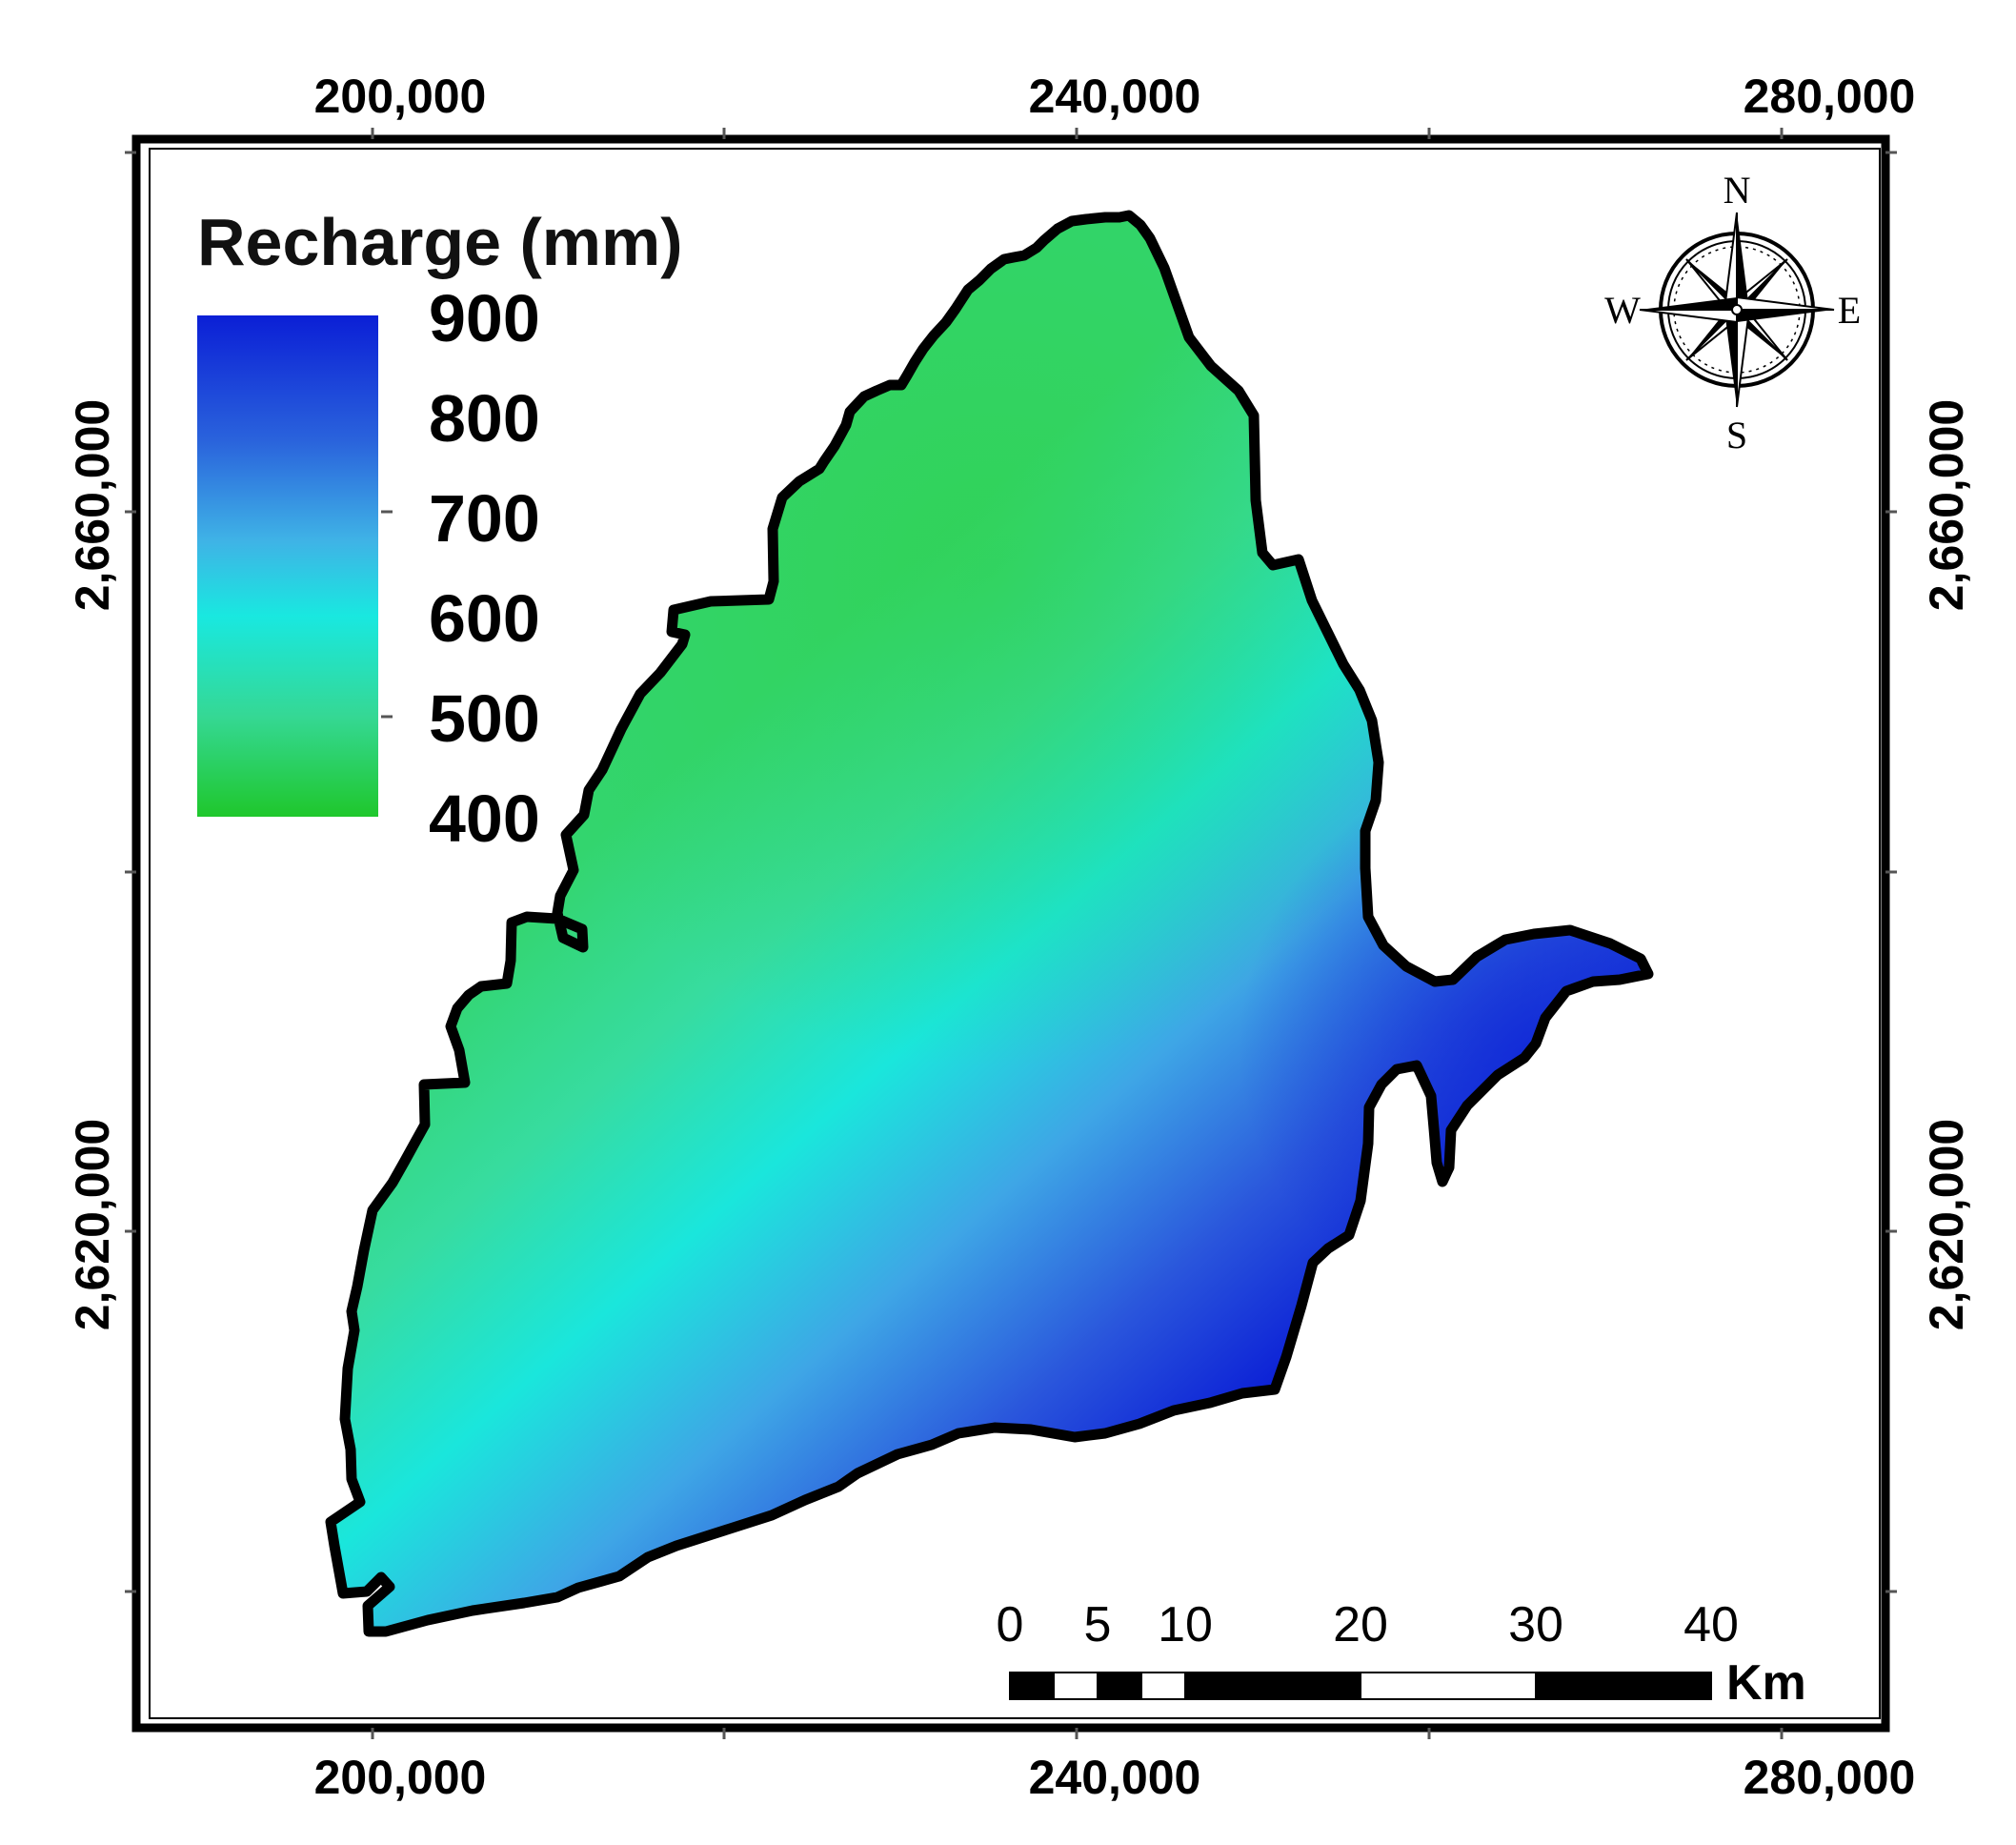 The width and height of the screenshot is (2016, 1845). Describe the element at coordinates (93, 1224) in the screenshot. I see `y-tick-left-2: 2,620,000` at that location.